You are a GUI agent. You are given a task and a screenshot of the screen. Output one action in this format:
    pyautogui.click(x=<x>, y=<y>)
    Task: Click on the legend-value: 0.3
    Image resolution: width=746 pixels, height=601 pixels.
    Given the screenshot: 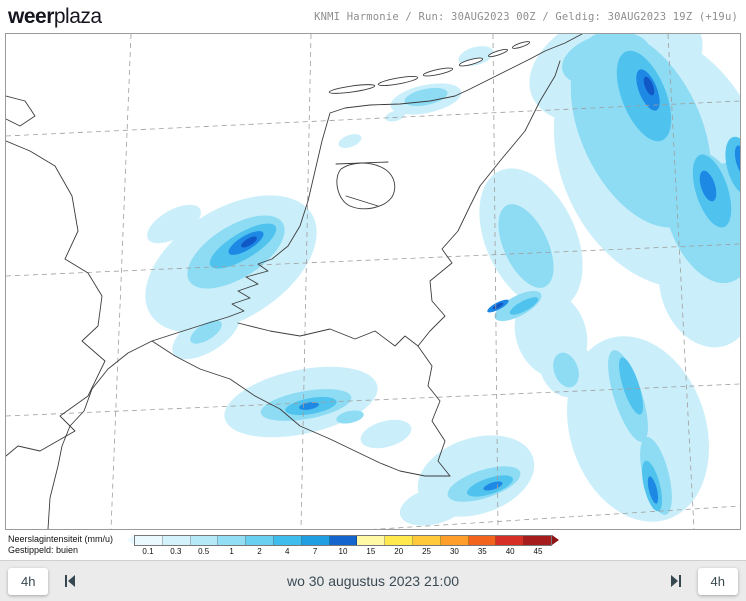 What is the action you would take?
    pyautogui.click(x=176, y=551)
    